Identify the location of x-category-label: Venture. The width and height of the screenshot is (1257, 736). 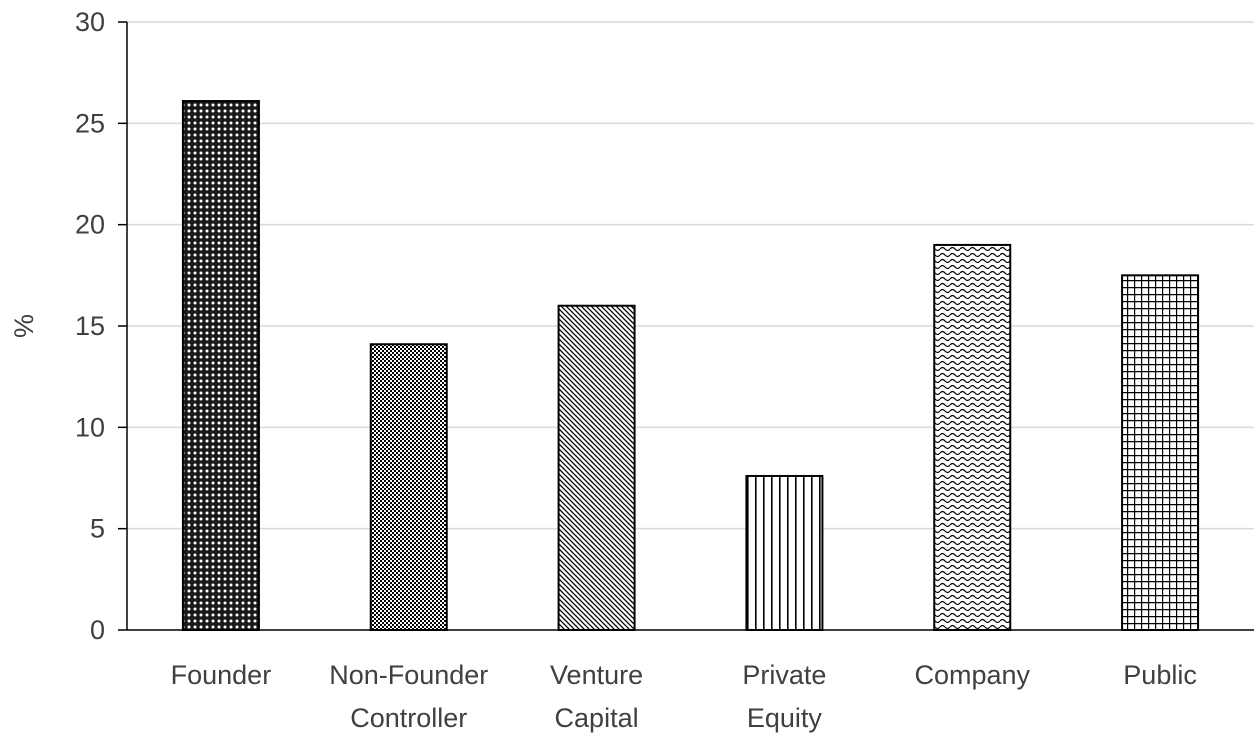
(596, 675).